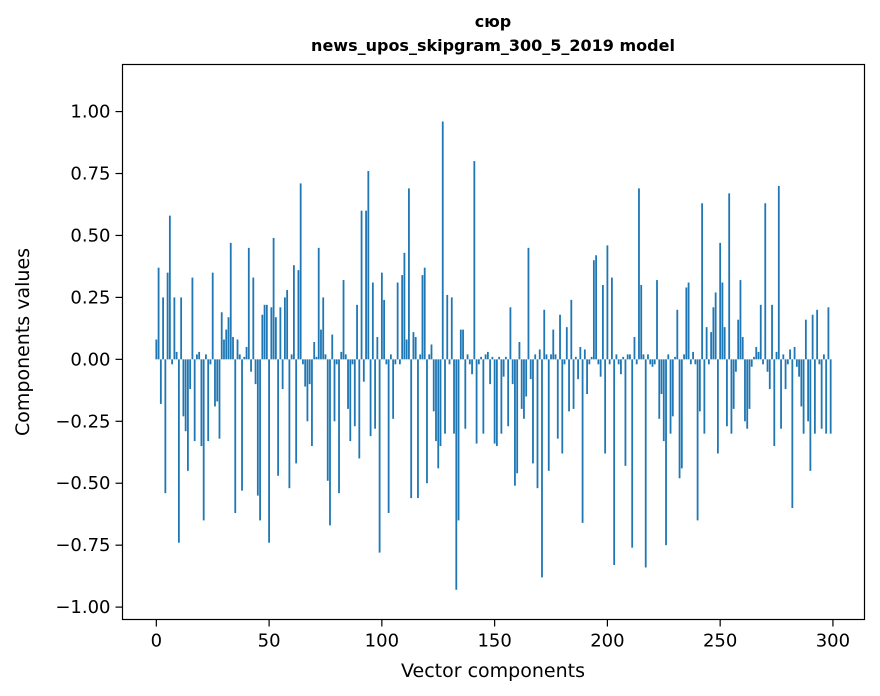 The image size is (880, 696). I want to click on x-tick-label: 250, so click(720, 641).